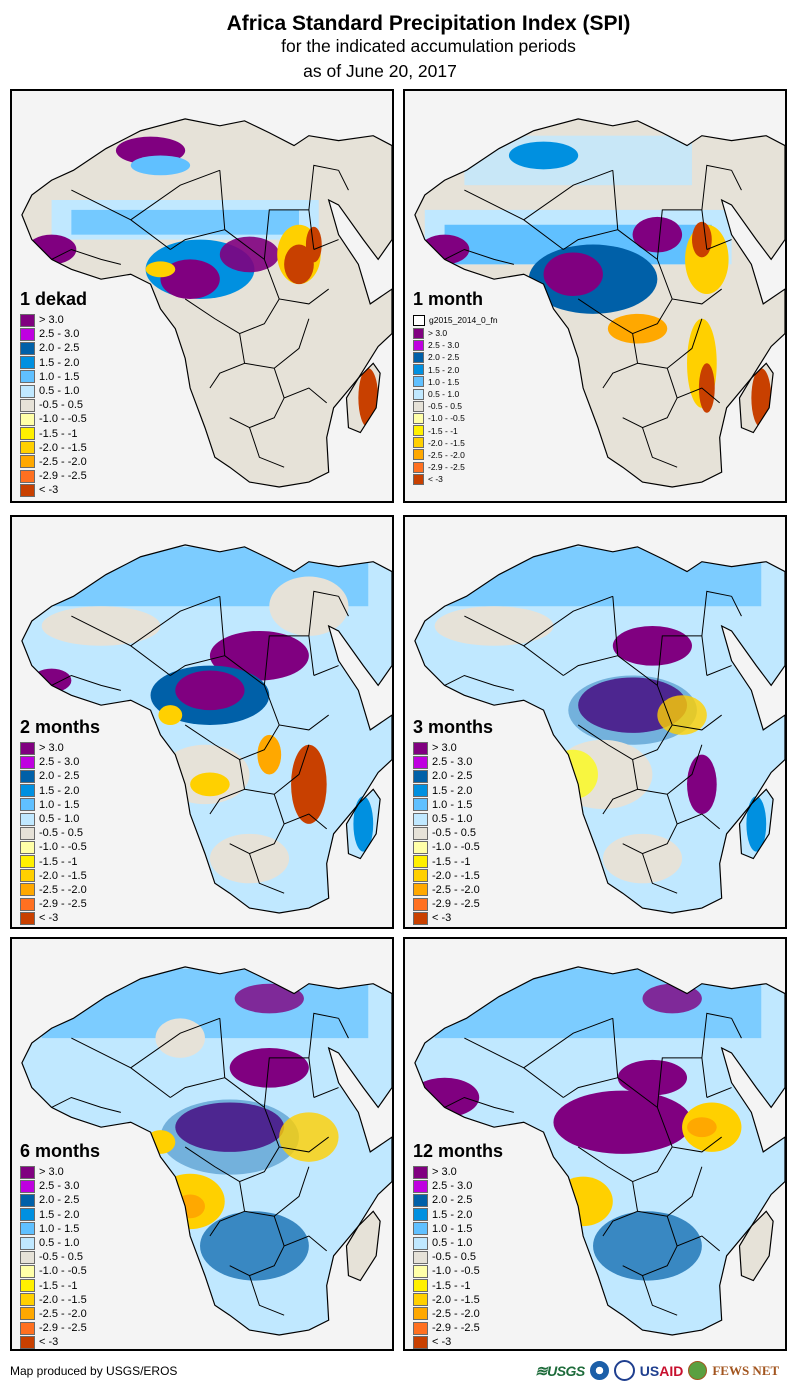 Image resolution: width=797 pixels, height=1392 pixels. What do you see at coordinates (60, 762) in the screenshot?
I see `legend-item: 2.5 - 3.0` at bounding box center [60, 762].